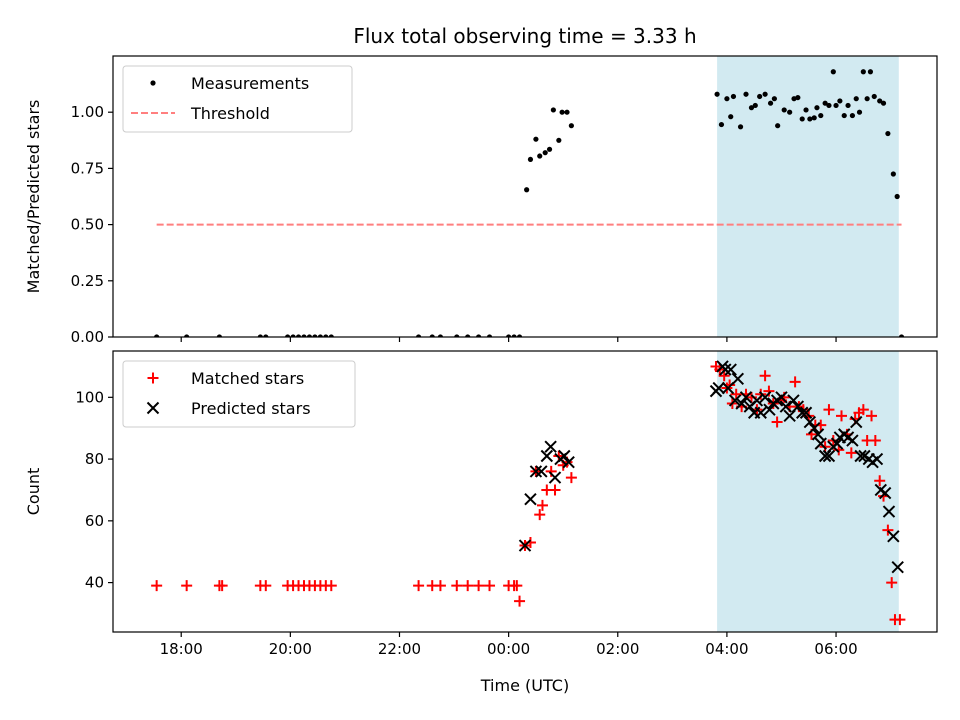 The height and width of the screenshot is (720, 960). I want to click on figure-title: Flux total observing time = 3.33 h, so click(524, 36).